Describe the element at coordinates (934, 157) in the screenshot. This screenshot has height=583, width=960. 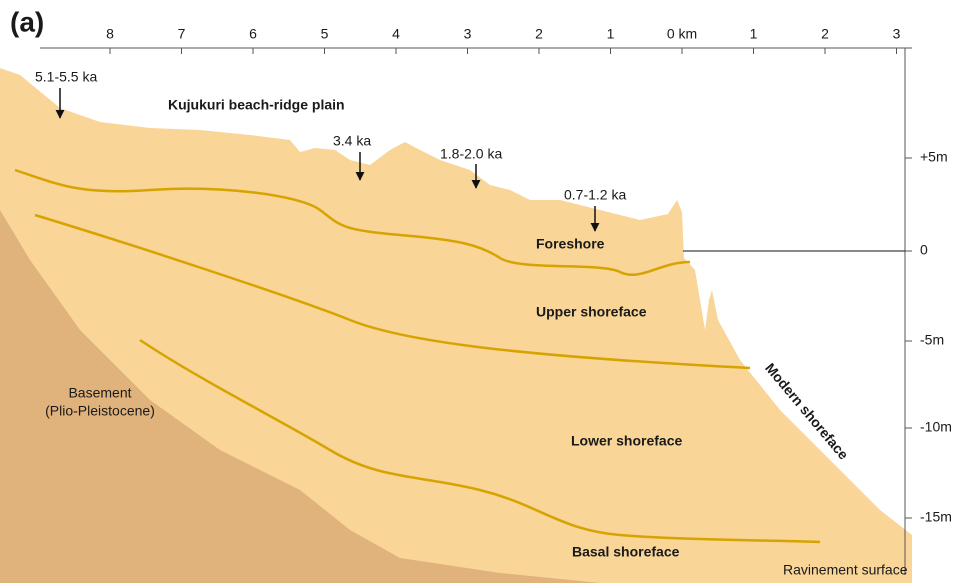
I see `right-axis-label: +5m` at that location.